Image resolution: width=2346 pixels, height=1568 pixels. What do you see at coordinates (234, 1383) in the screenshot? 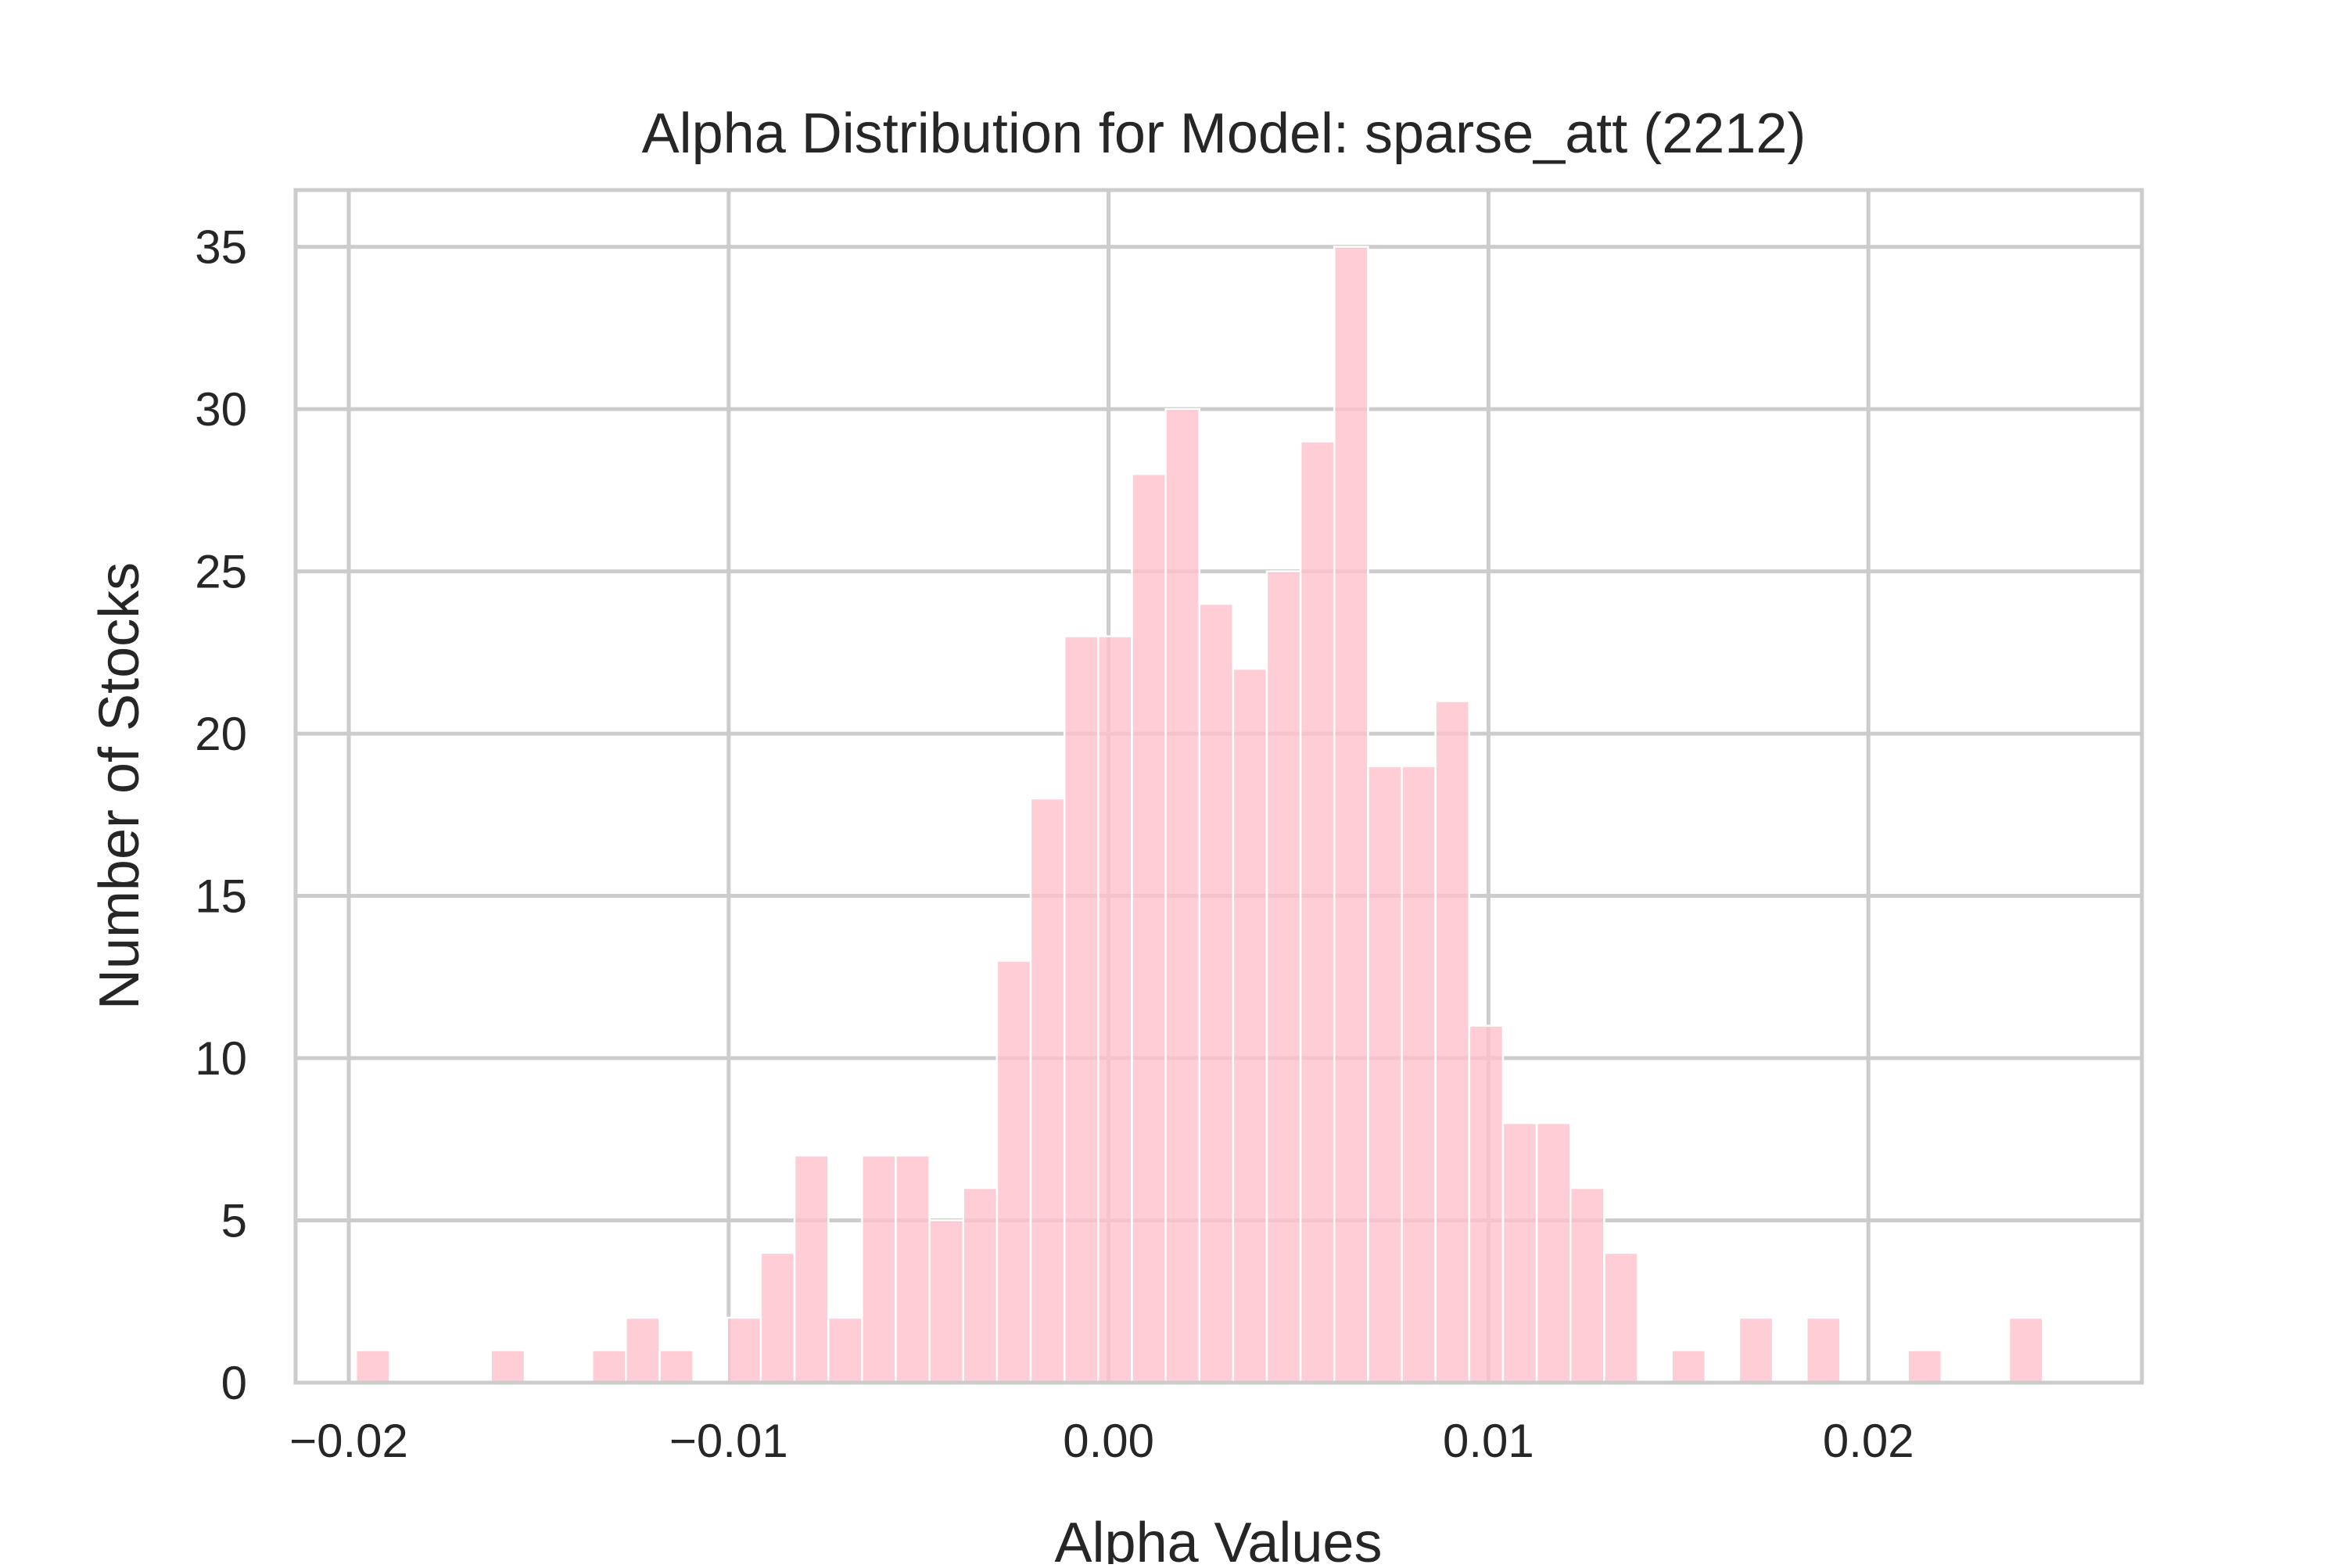
I see `y-tick-label: 0` at bounding box center [234, 1383].